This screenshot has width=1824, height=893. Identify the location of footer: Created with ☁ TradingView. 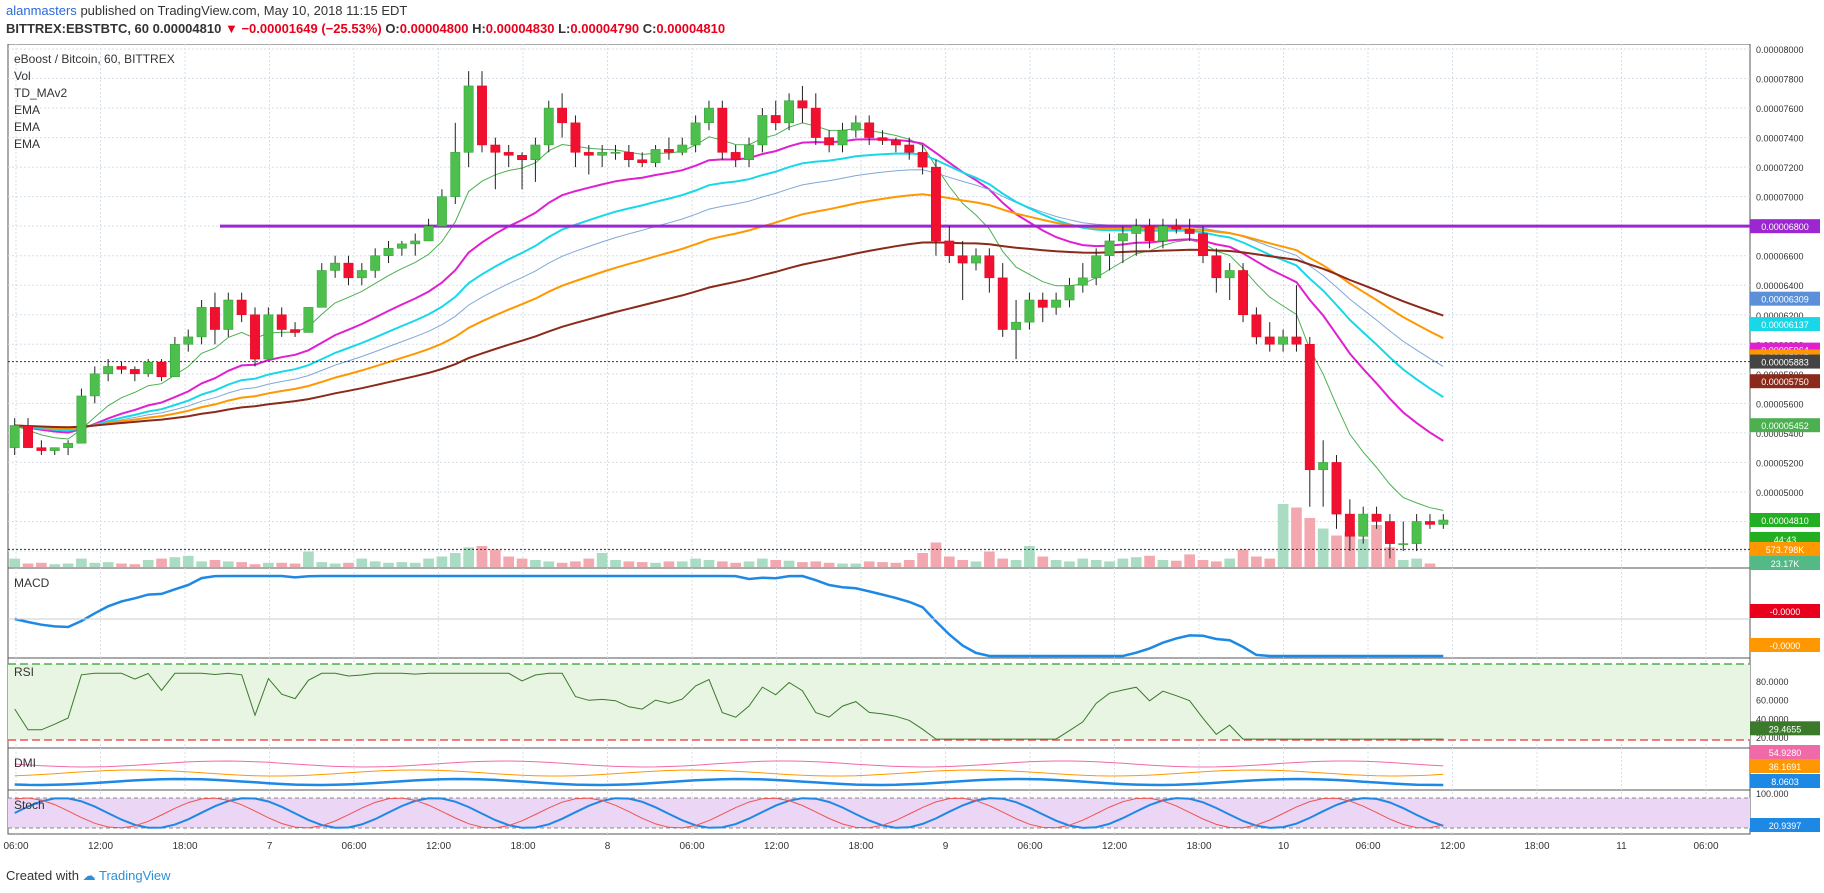
(88, 876).